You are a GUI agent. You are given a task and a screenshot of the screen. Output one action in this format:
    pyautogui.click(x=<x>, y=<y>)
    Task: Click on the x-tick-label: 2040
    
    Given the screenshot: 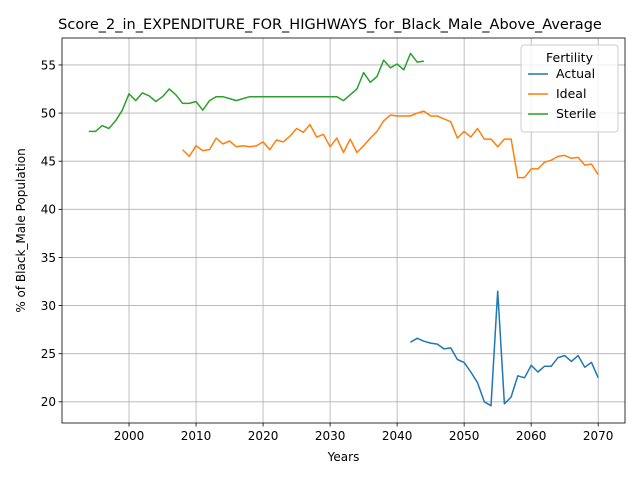 What is the action you would take?
    pyautogui.click(x=397, y=436)
    